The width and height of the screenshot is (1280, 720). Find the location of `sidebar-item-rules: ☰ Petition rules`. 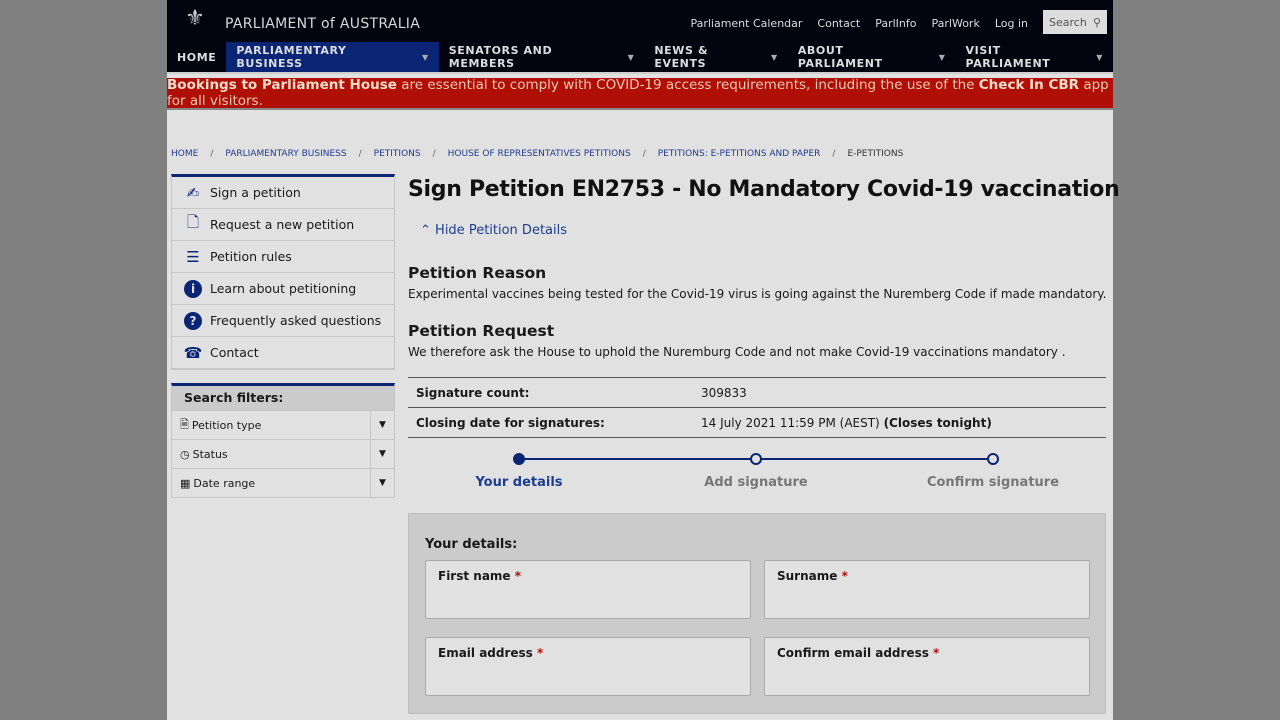

sidebar-item-rules: ☰ Petition rules is located at coordinates (283, 257).